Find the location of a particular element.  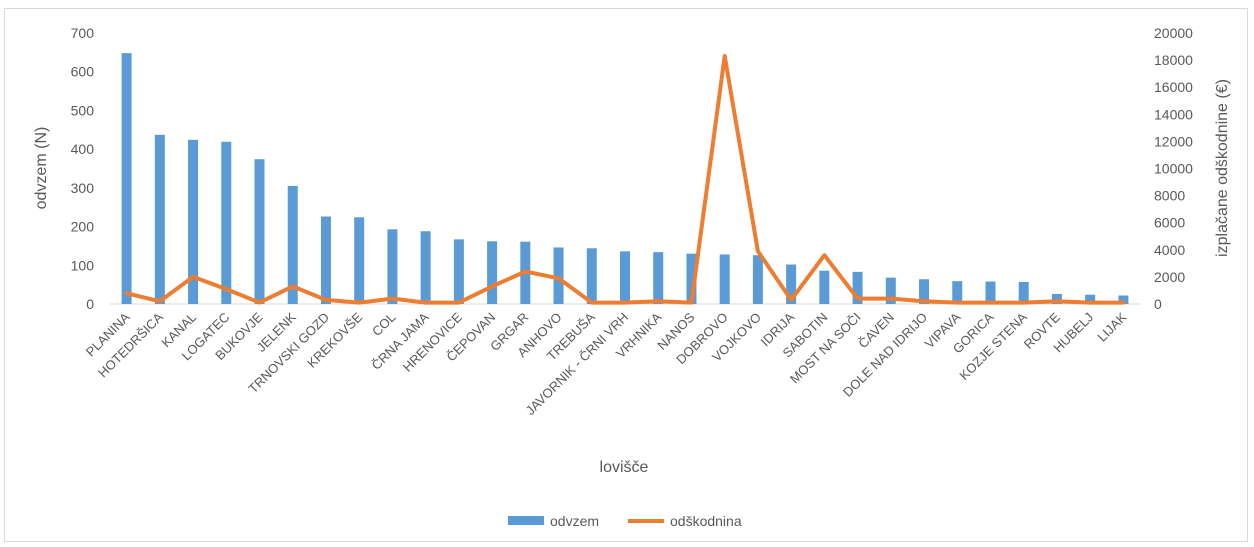

y-right-tick-0: 0 is located at coordinates (1158, 304).